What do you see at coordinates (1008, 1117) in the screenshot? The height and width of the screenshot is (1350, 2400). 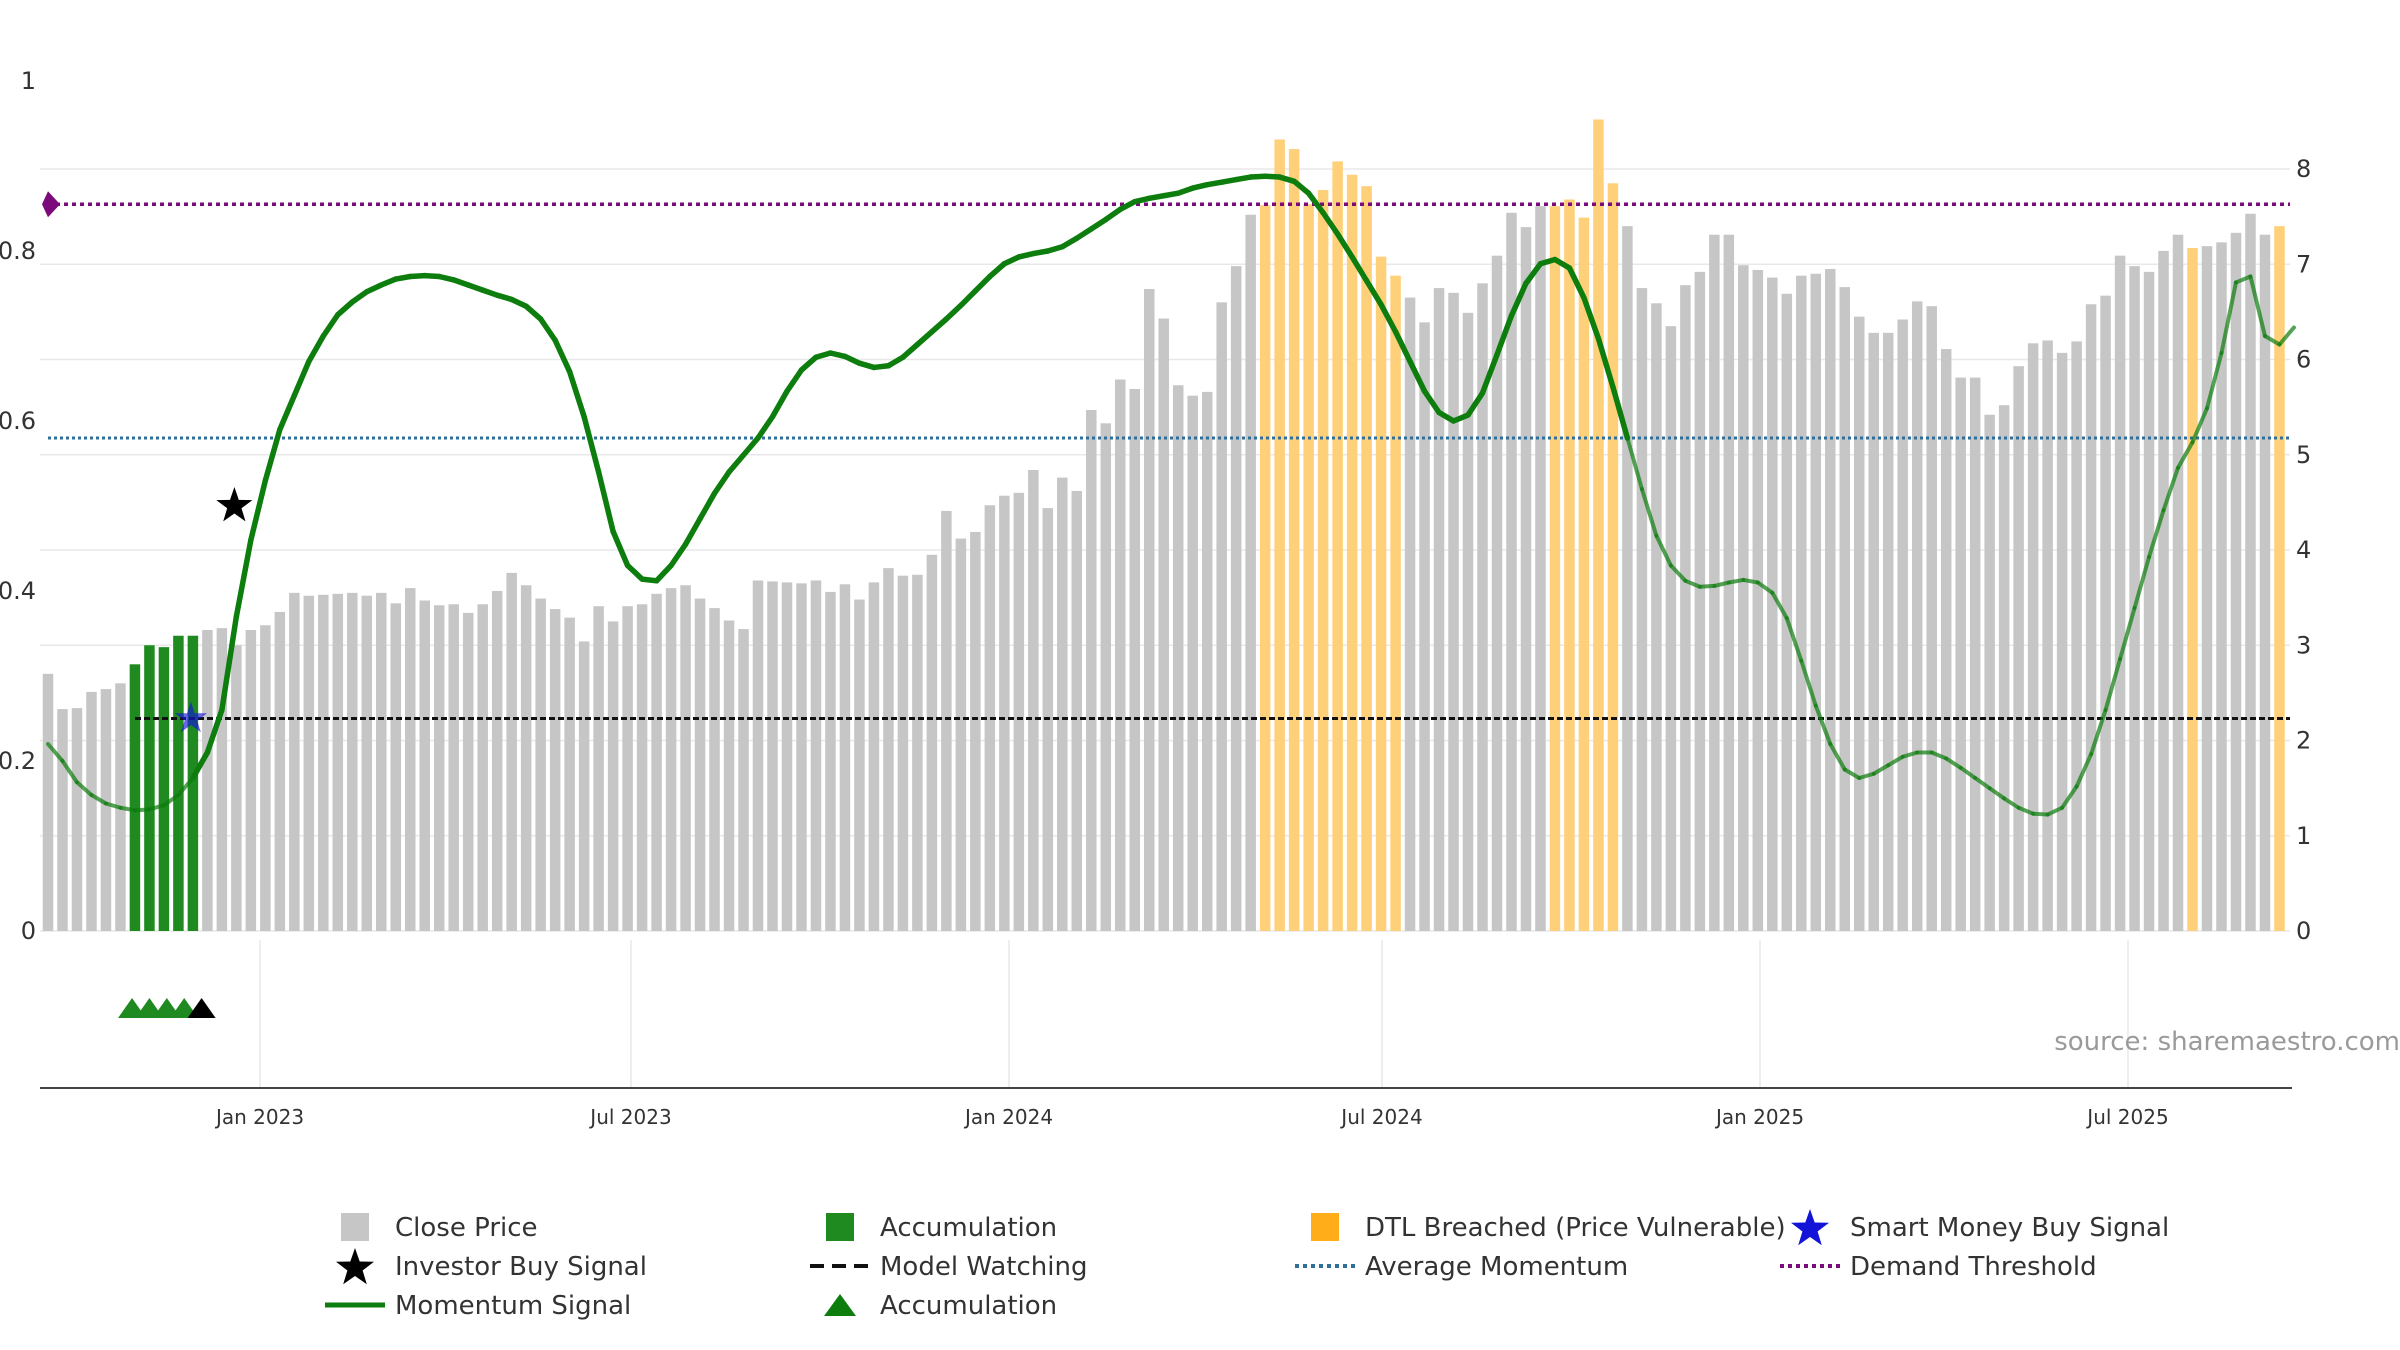 I see `x-tick-label: Jan 2024` at bounding box center [1008, 1117].